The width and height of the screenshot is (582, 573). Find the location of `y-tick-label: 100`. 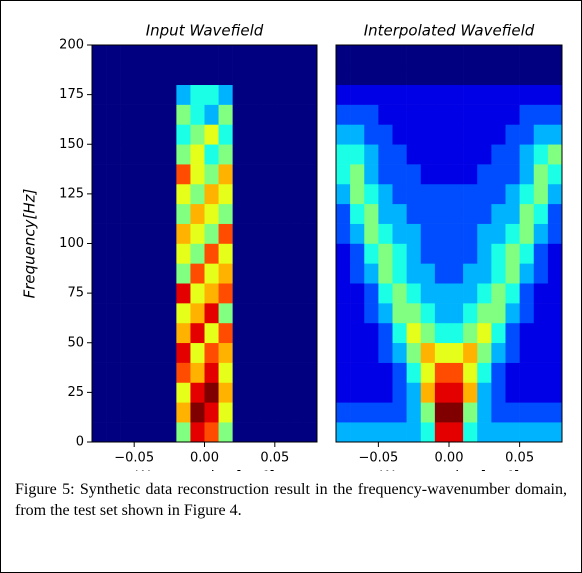

y-tick-label: 100 is located at coordinates (71, 243).